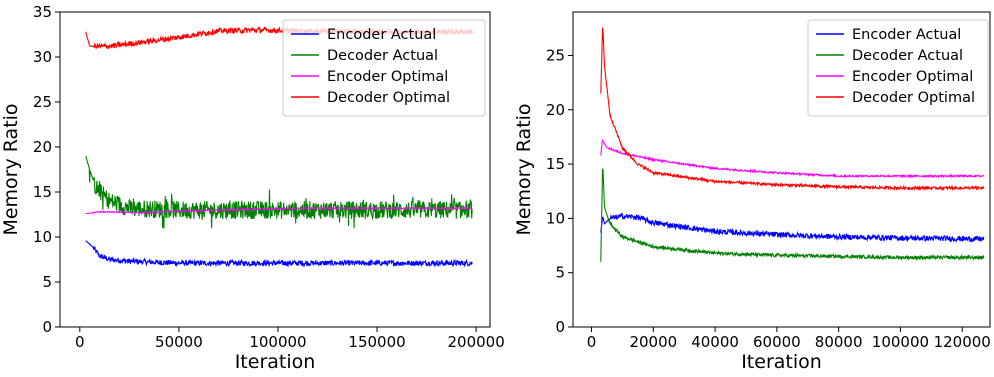  I want to click on x-tick-label: 120000, so click(962, 342).